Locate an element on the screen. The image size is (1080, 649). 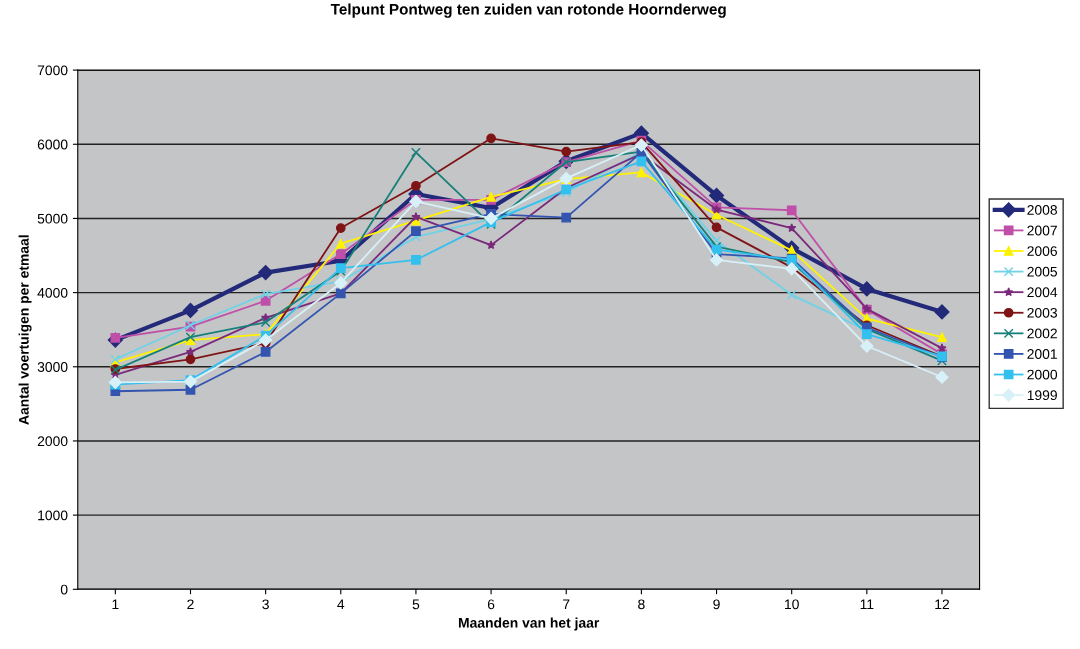
y-tick-label: 0 is located at coordinates (64, 589).